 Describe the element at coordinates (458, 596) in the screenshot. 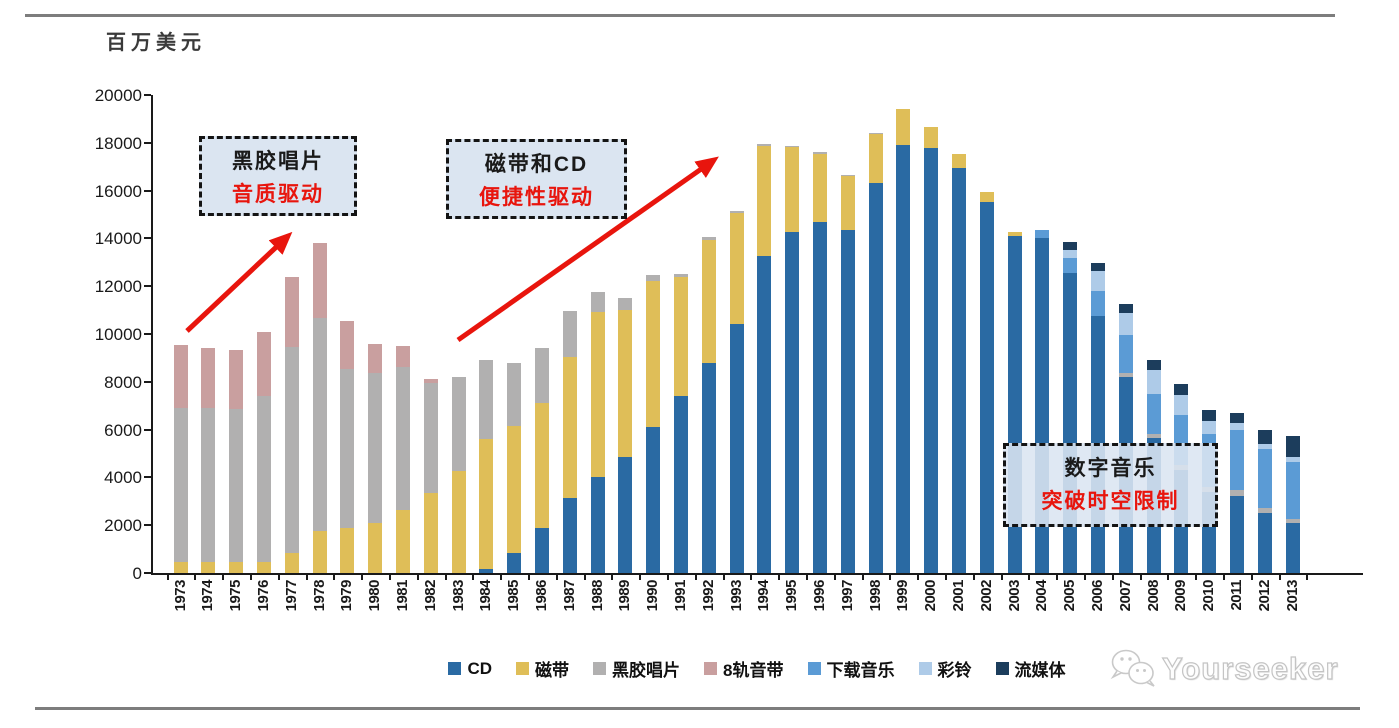

I see `x-axis-label-1983: 1983` at that location.